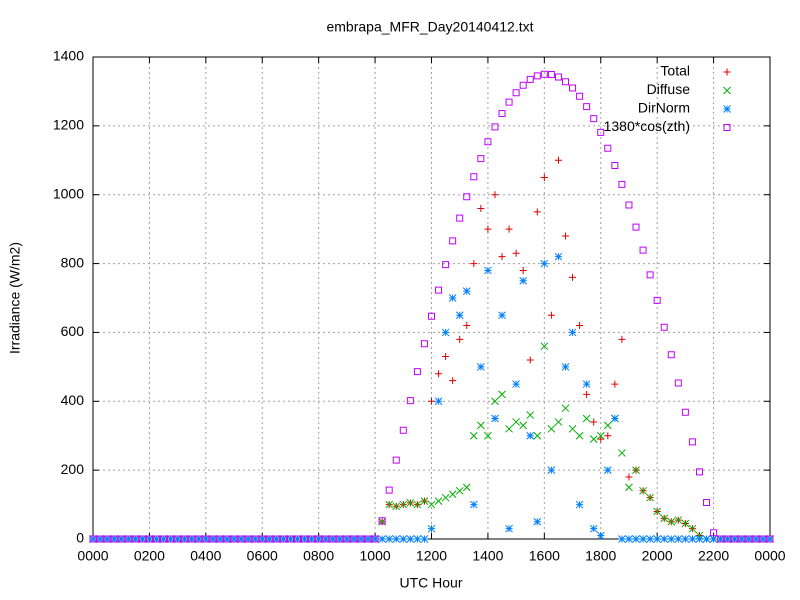 This screenshot has height=600, width=800. Describe the element at coordinates (675, 71) in the screenshot. I see `legend-label: Total` at that location.